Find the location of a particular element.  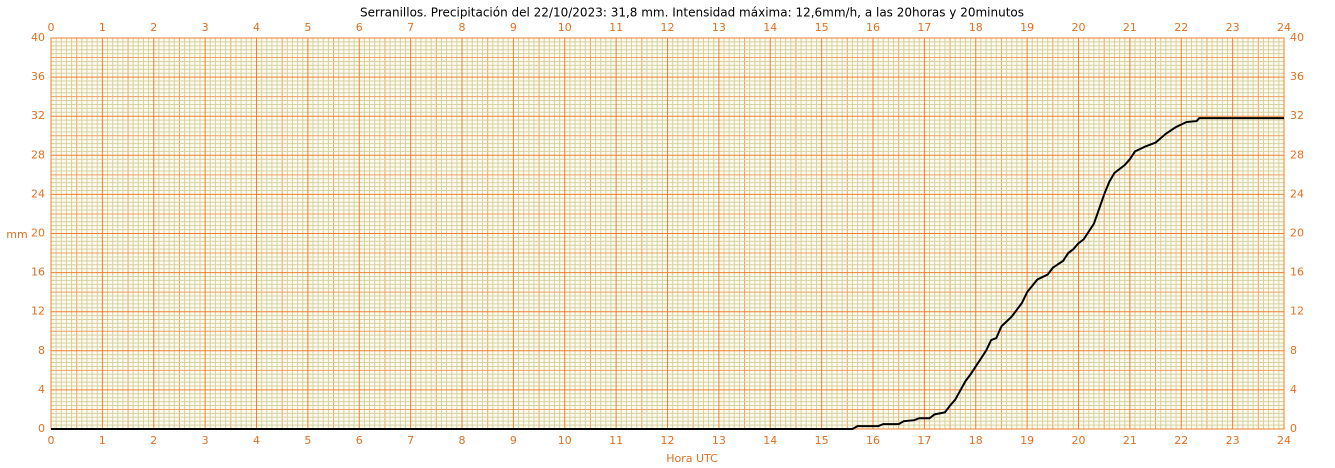

y-tick-label: 8 is located at coordinates (41, 350).